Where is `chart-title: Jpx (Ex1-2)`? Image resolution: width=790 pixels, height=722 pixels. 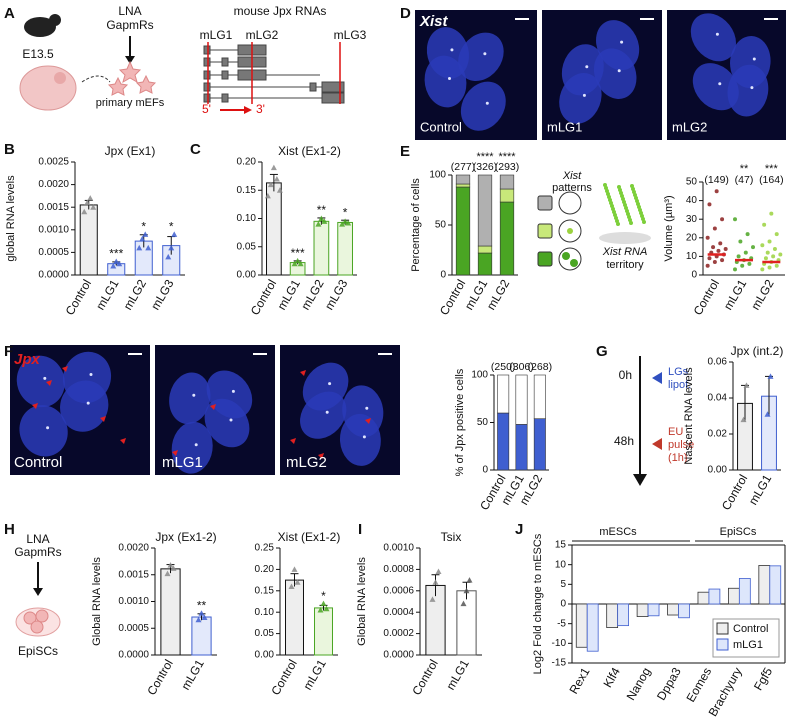 chart-title: Jpx (Ex1-2) is located at coordinates (185, 537).